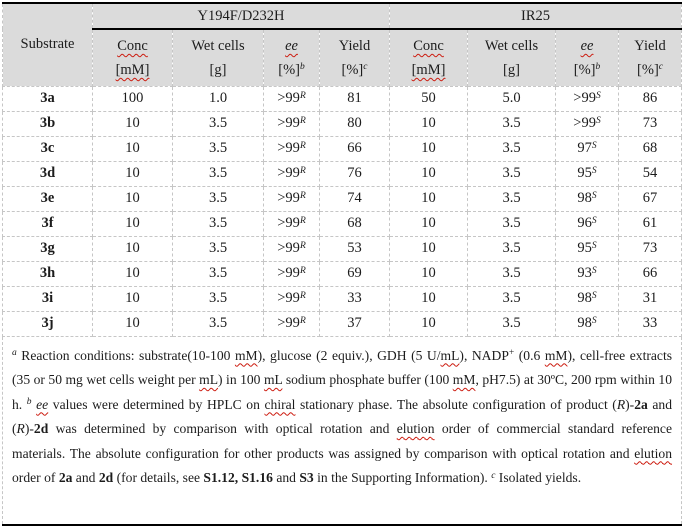  I want to click on footnote-text-segment: ), glucose (2 equiv.), GDH (5 U/, so click(349, 355).